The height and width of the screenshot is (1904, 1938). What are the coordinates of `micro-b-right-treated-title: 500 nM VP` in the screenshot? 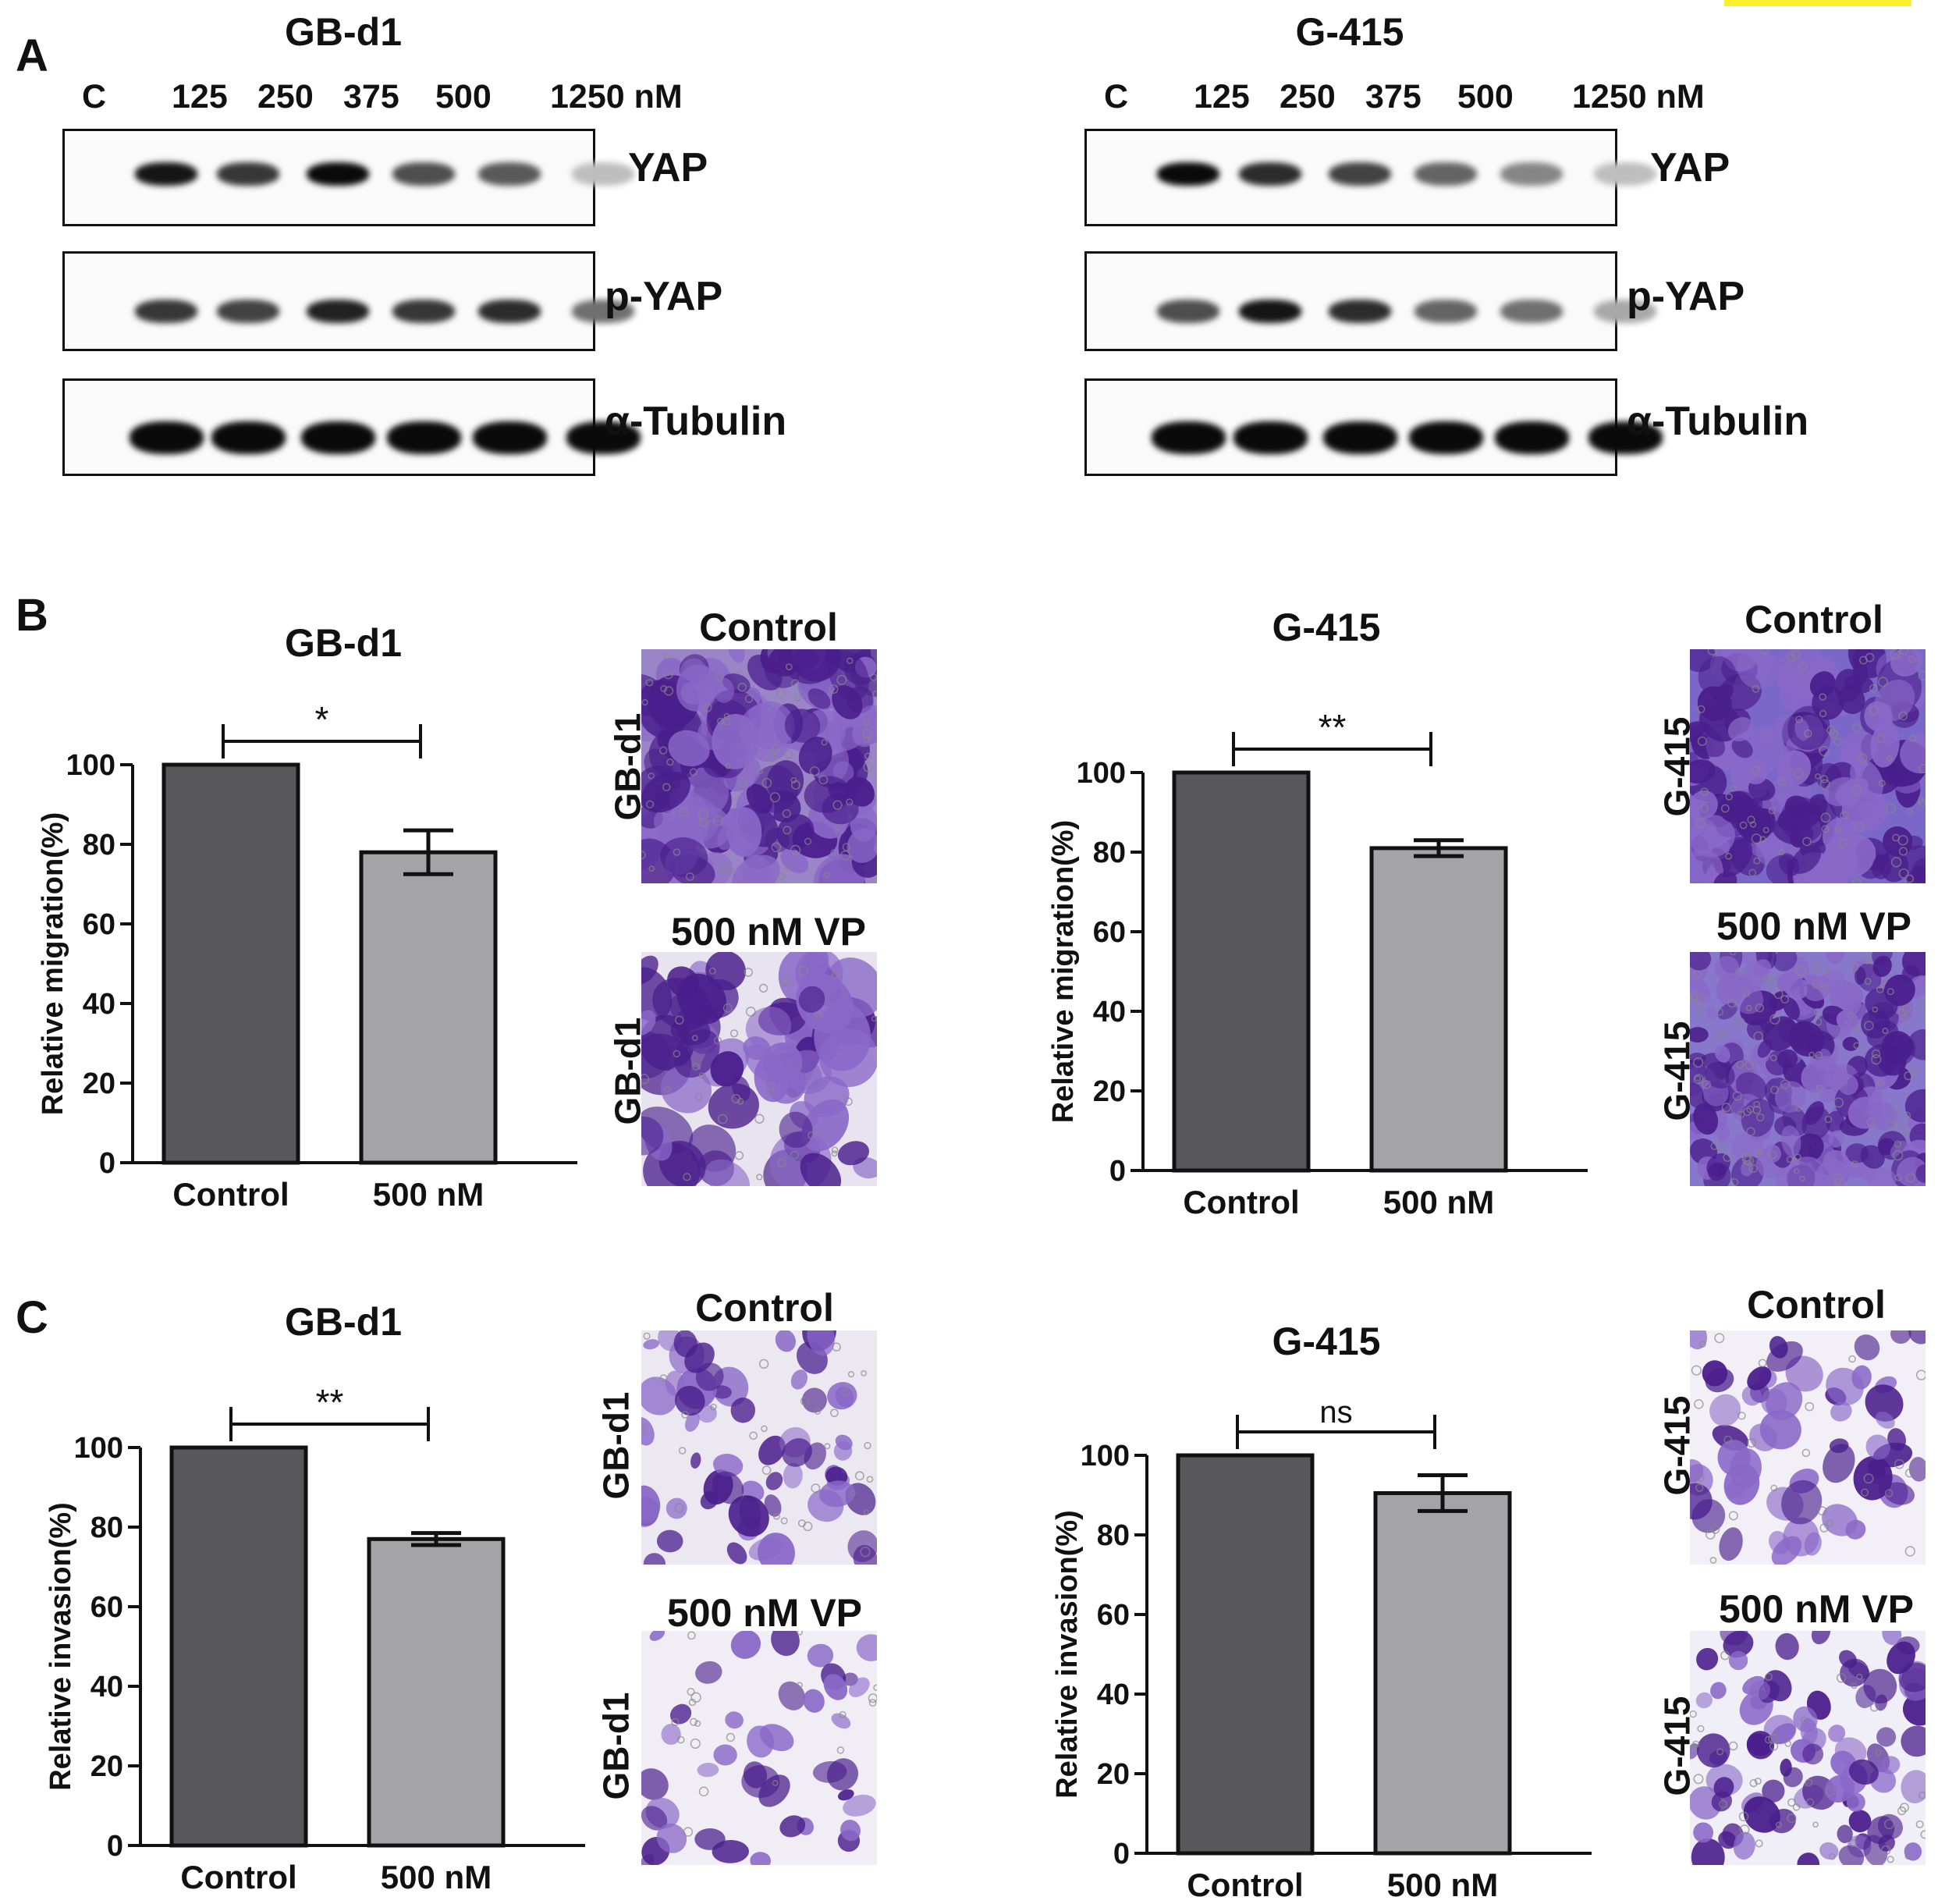 It's located at (1814, 926).